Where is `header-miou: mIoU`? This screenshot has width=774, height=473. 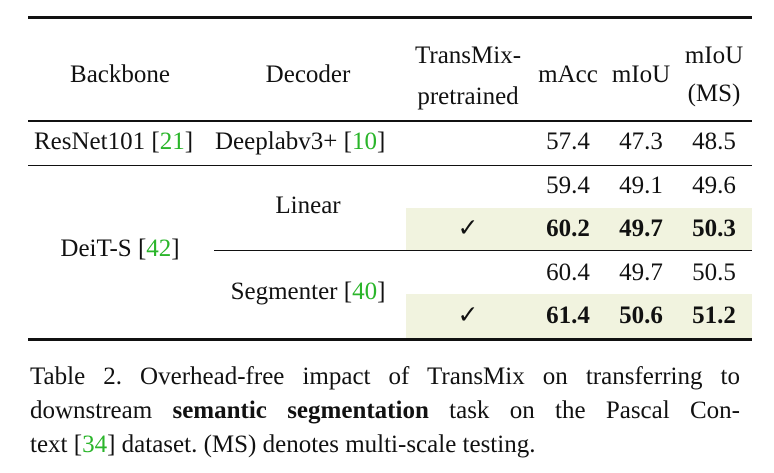 header-miou: mIoU is located at coordinates (641, 74).